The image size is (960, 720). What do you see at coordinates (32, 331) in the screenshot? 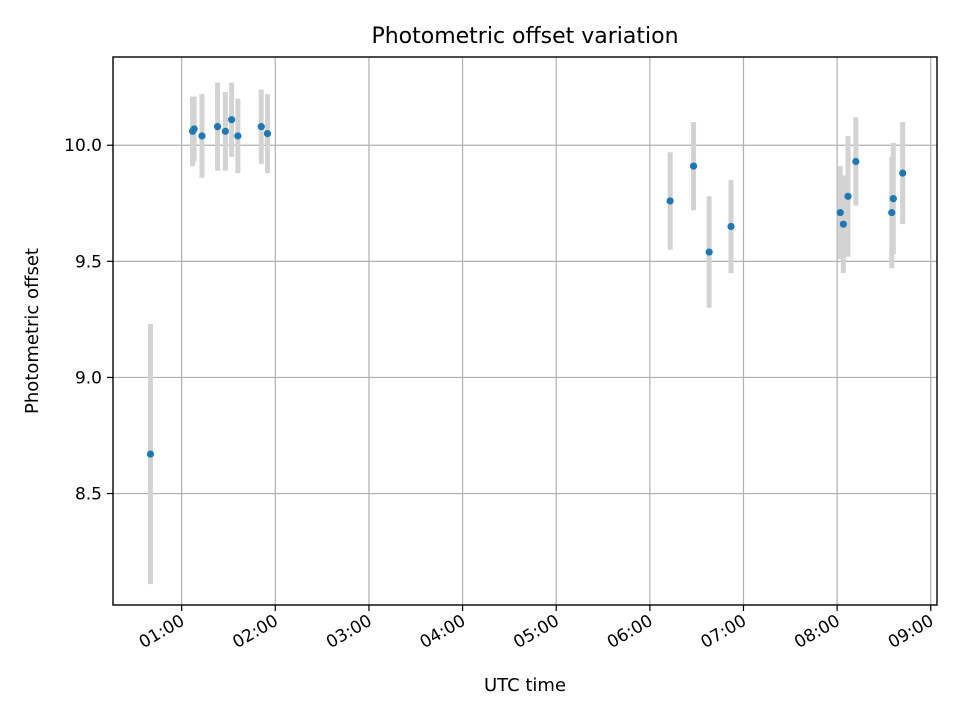
I see `y-axis-label: Photometric offset` at bounding box center [32, 331].